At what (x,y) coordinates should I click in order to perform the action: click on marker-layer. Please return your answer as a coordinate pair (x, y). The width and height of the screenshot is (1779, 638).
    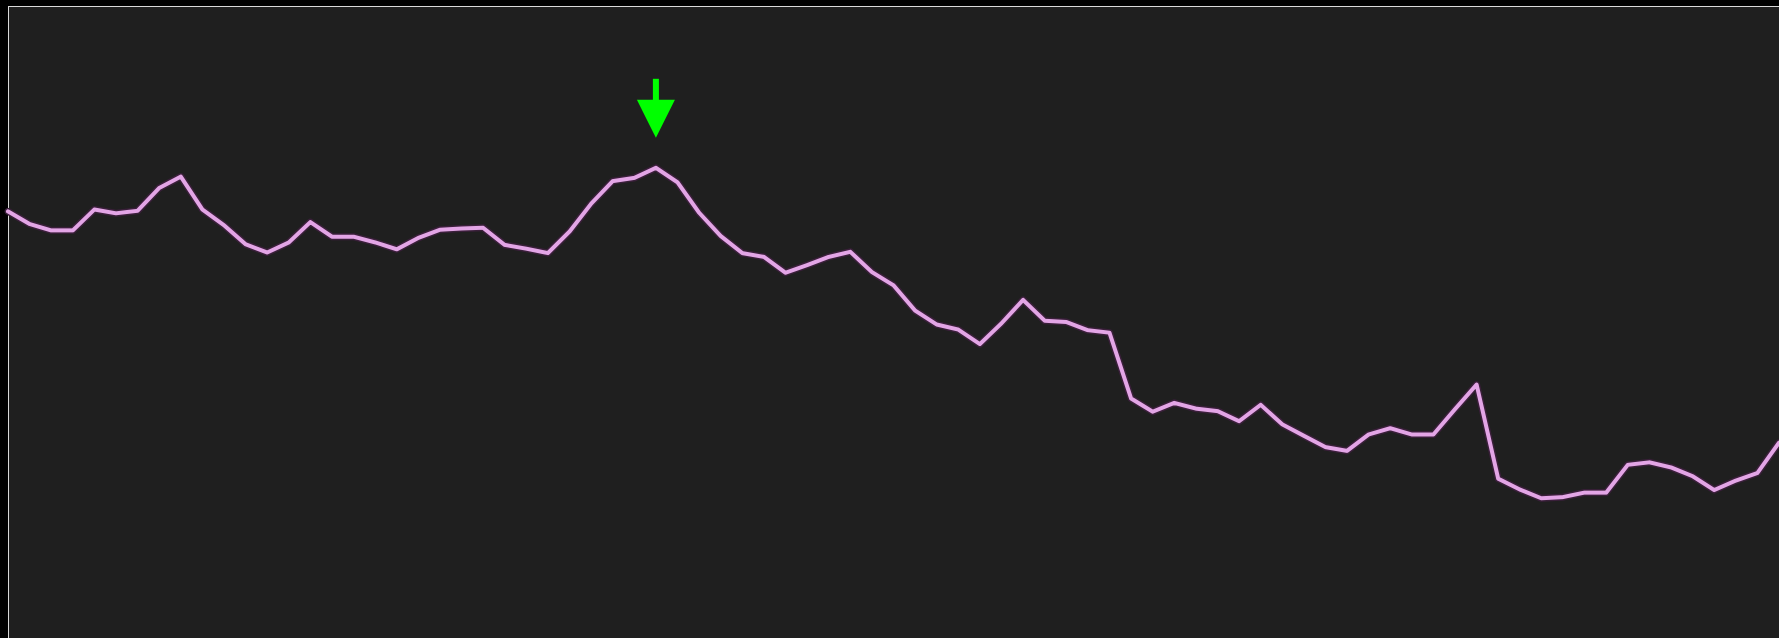
    Looking at the image, I should click on (655, 108).